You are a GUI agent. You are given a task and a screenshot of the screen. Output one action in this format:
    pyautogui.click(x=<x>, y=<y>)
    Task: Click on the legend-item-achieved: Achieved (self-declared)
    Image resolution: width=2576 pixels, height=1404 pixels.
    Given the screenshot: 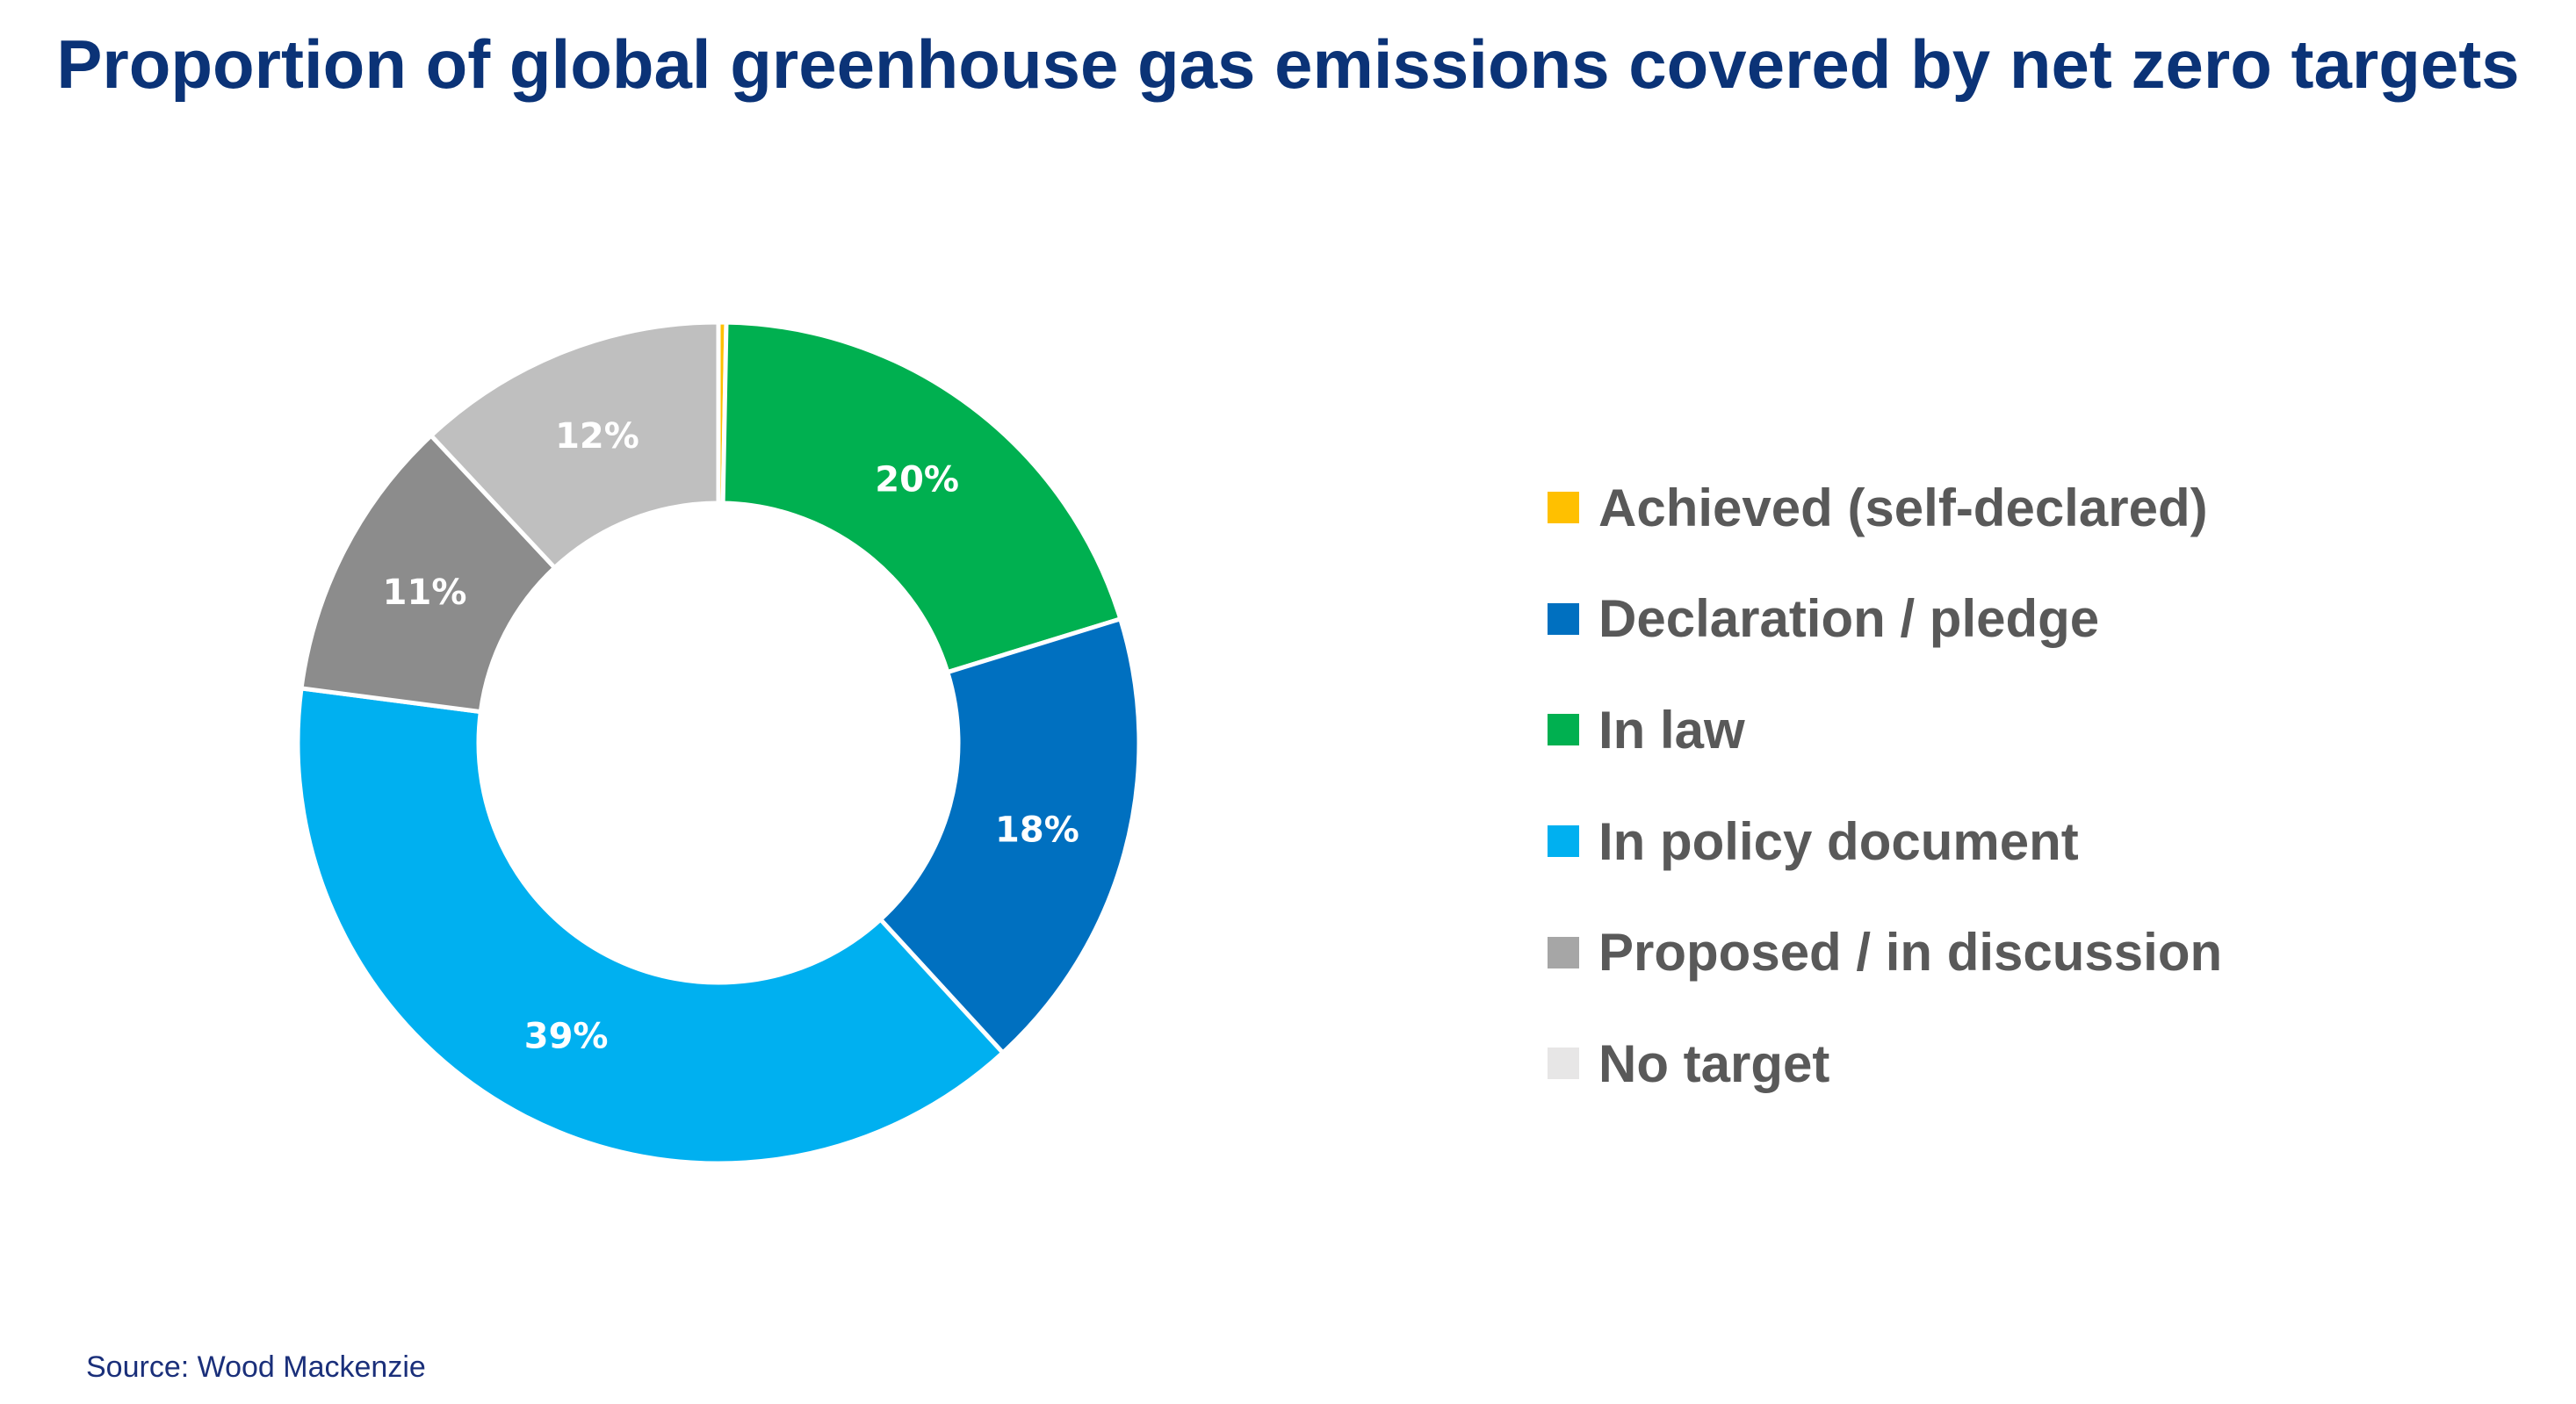 What is the action you would take?
    pyautogui.click(x=1885, y=508)
    